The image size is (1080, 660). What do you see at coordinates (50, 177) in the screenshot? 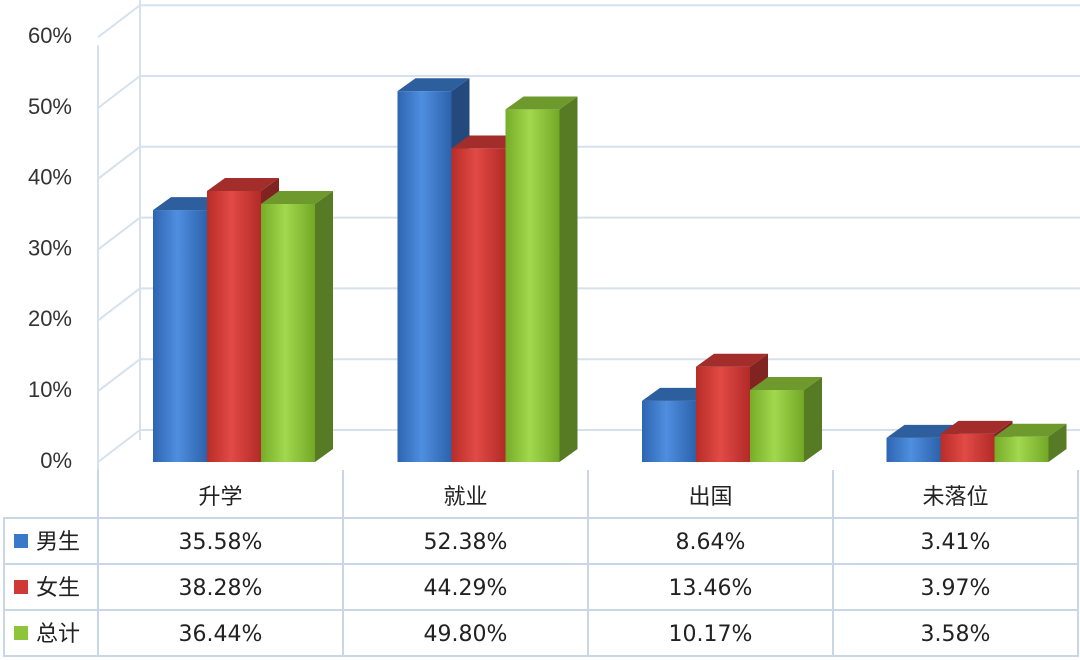
I see `y-tick-label: 40%` at bounding box center [50, 177].